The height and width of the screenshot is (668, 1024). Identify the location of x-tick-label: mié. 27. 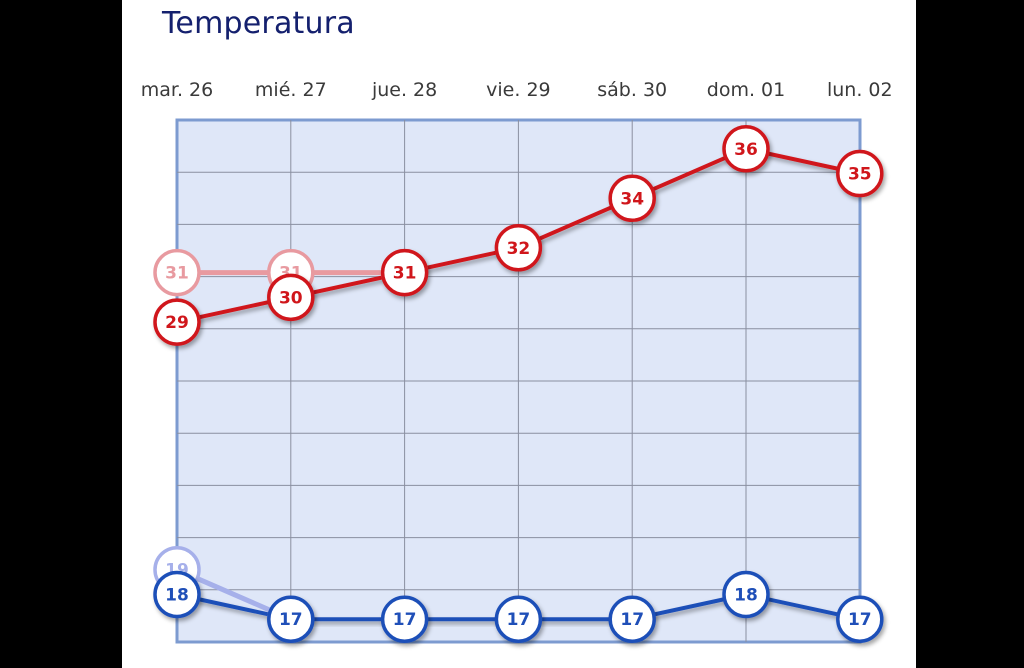
(291, 90).